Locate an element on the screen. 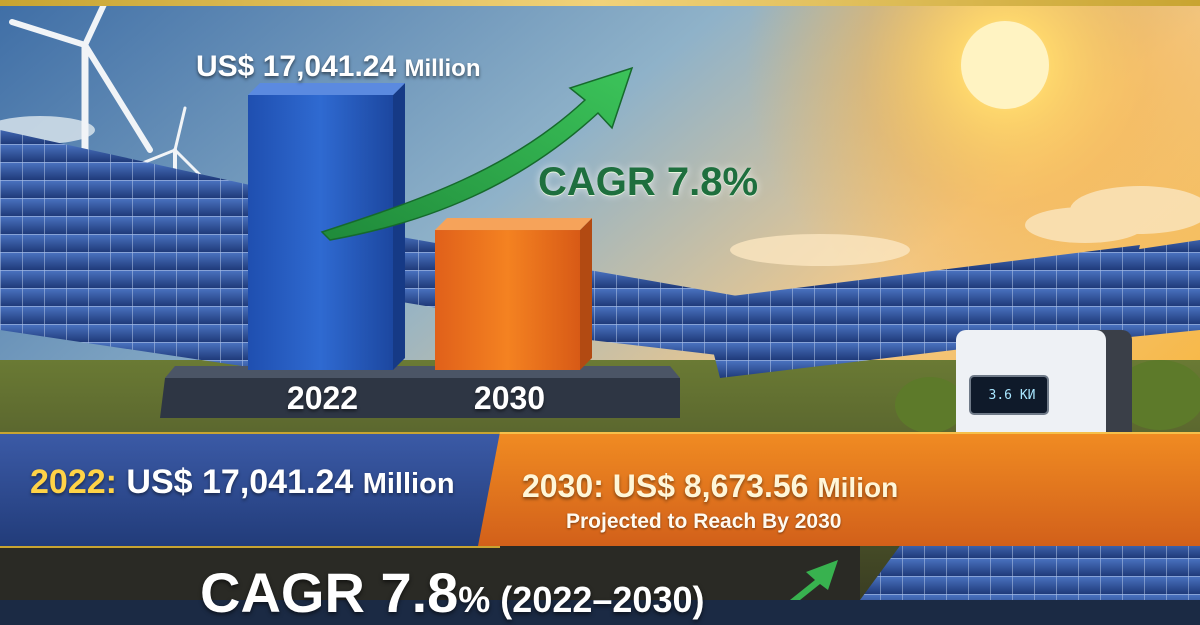 The height and width of the screenshot is (625, 1200). top-accent-bar is located at coordinates (600, 3).